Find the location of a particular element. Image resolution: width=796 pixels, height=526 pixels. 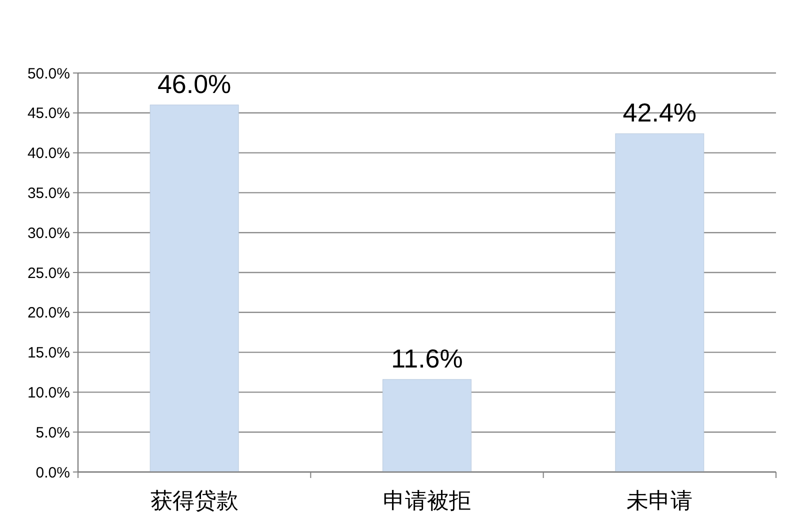

x-tick-label: 未申请 is located at coordinates (659, 500).